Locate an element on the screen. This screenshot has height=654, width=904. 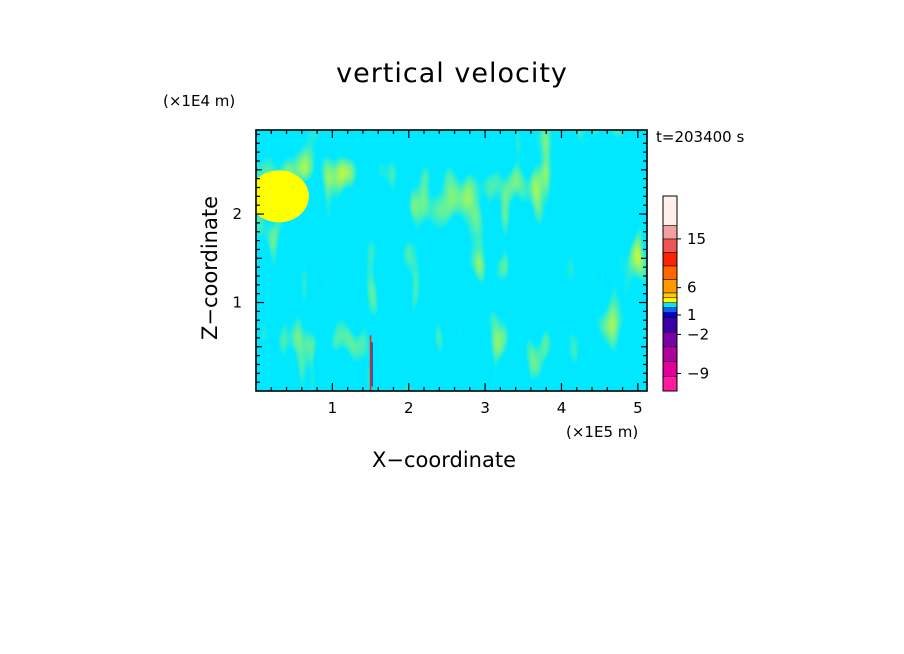
x-tick-label: 1 is located at coordinates (333, 408).